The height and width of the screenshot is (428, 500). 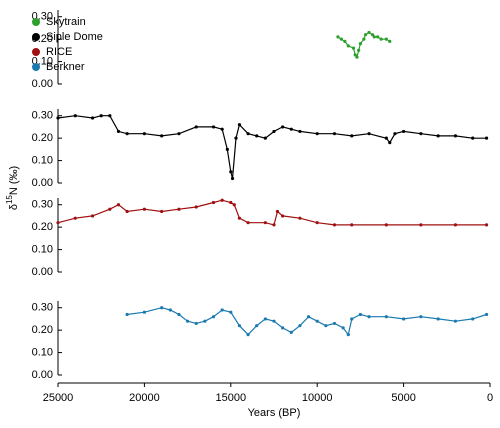 I want to click on legend-label: Siple Dome, so click(x=74, y=37).